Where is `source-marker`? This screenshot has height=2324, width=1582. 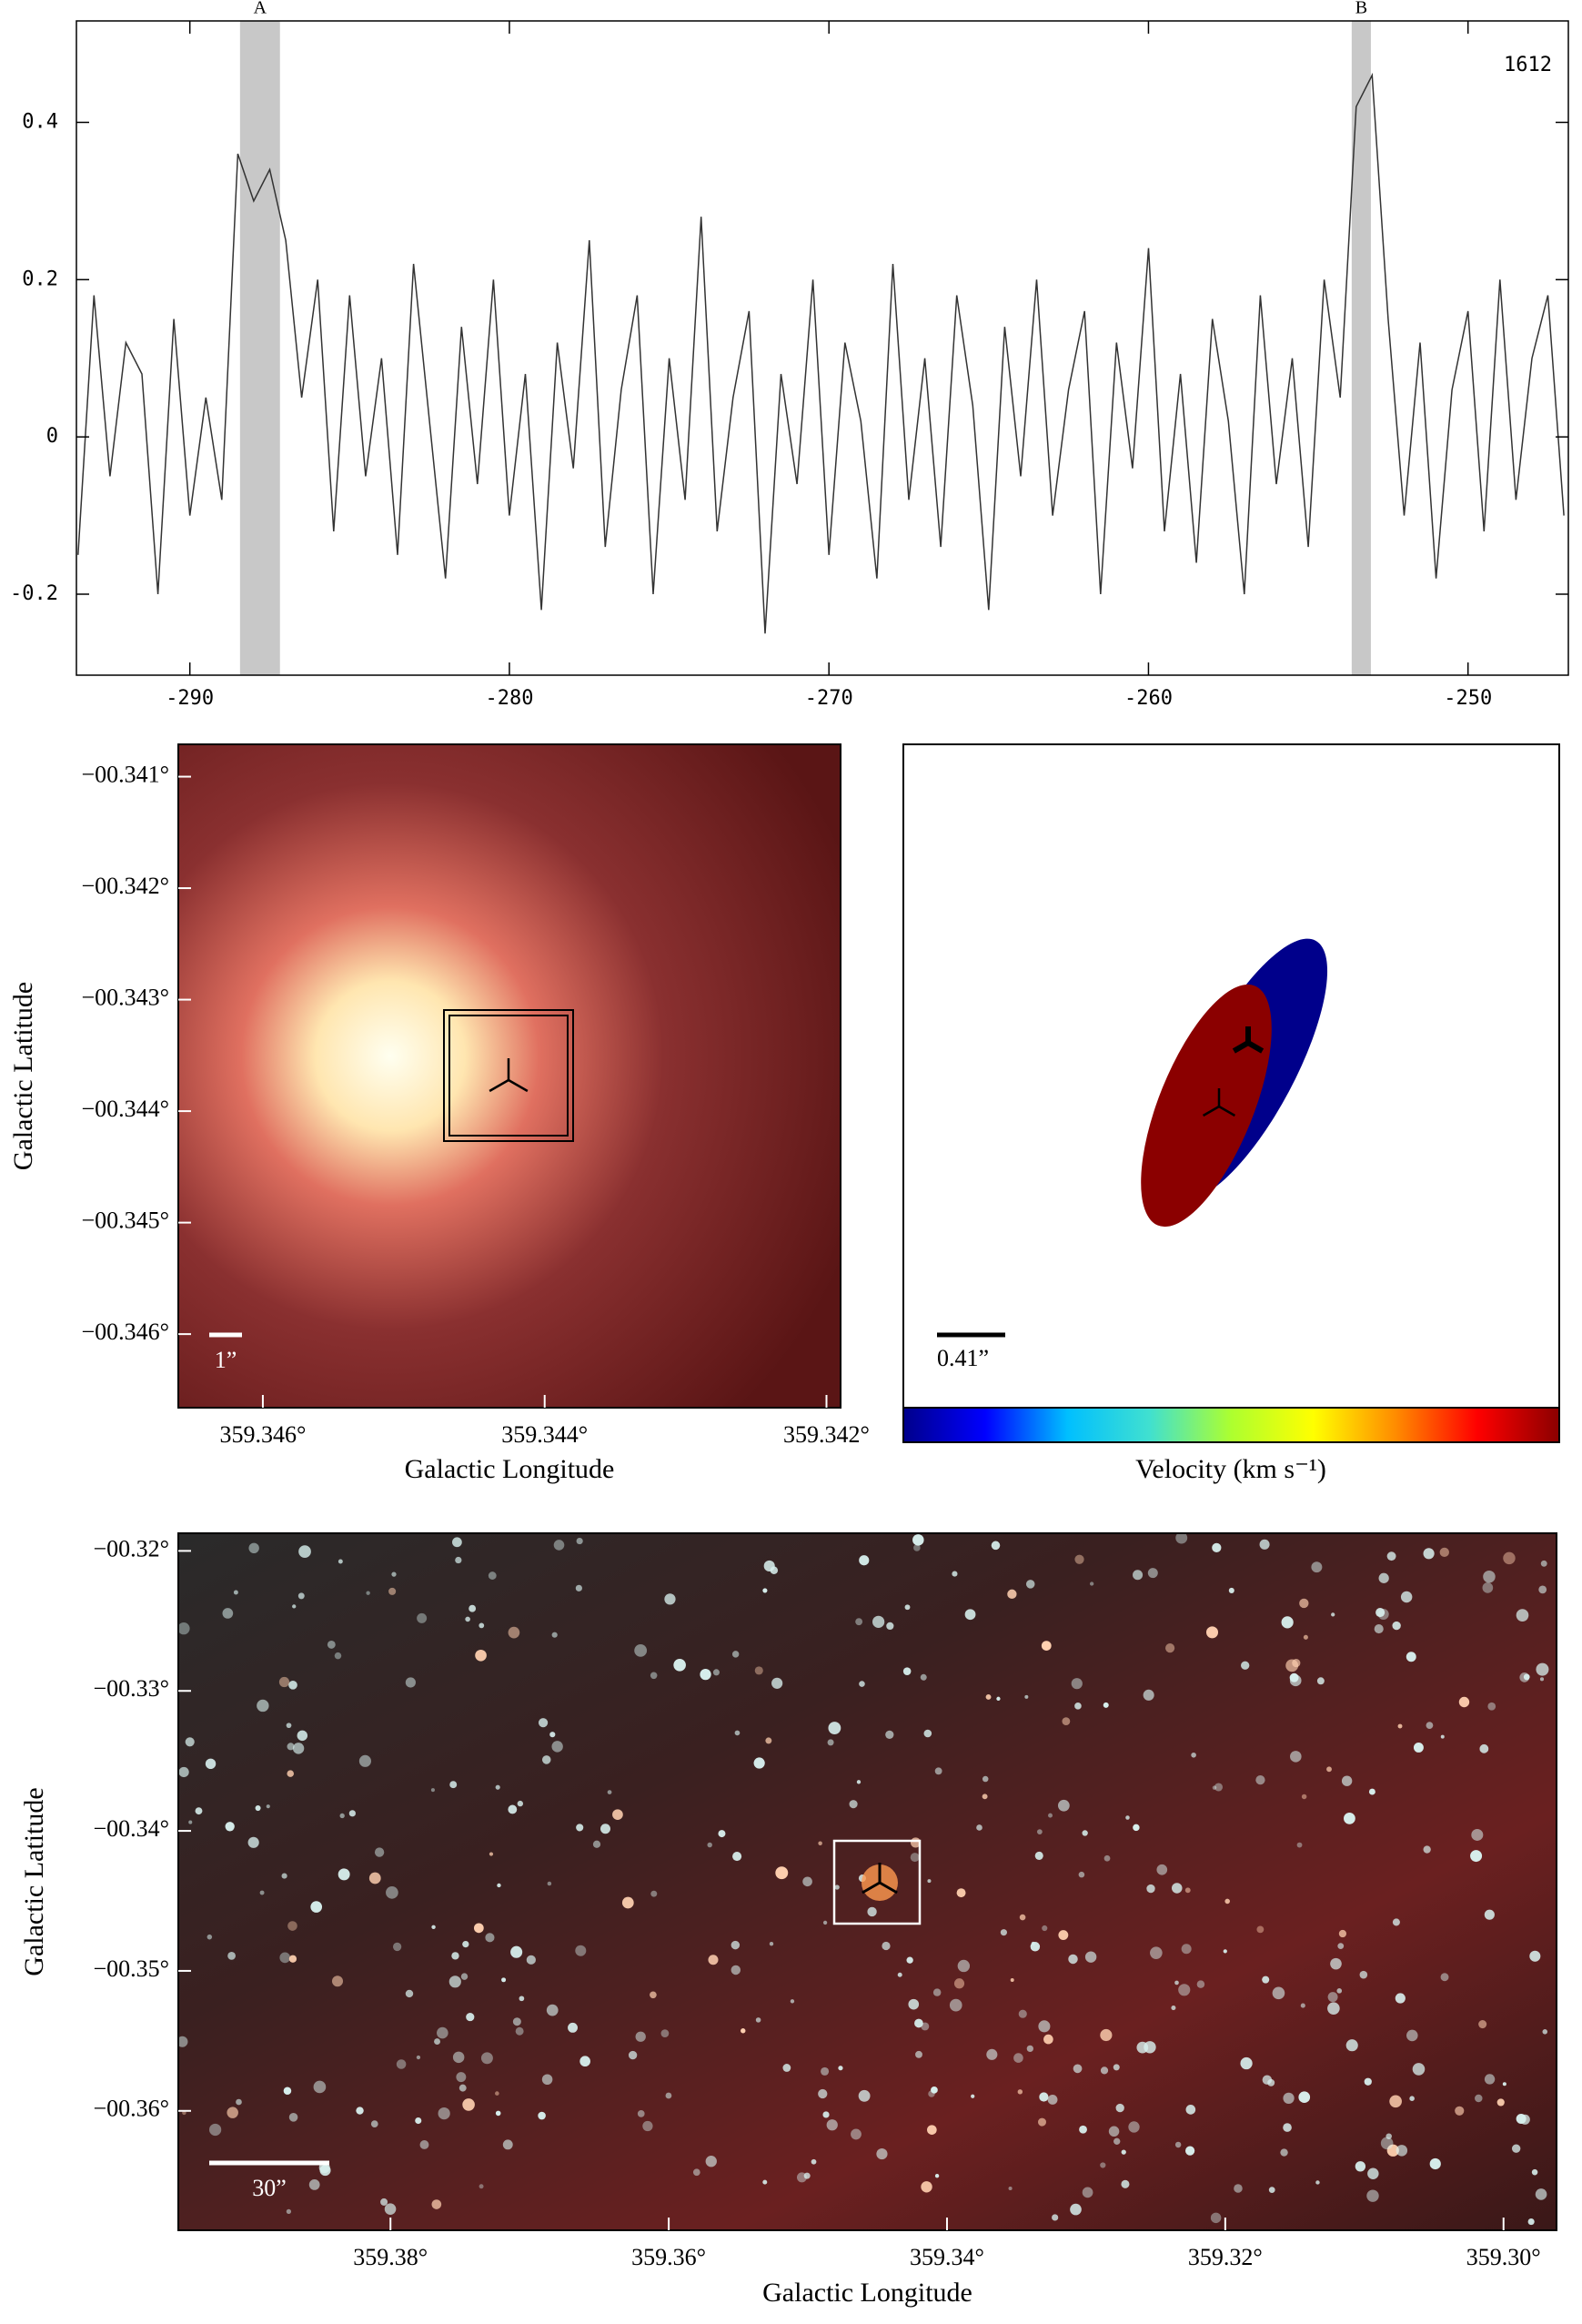
source-marker is located at coordinates (888, 1888).